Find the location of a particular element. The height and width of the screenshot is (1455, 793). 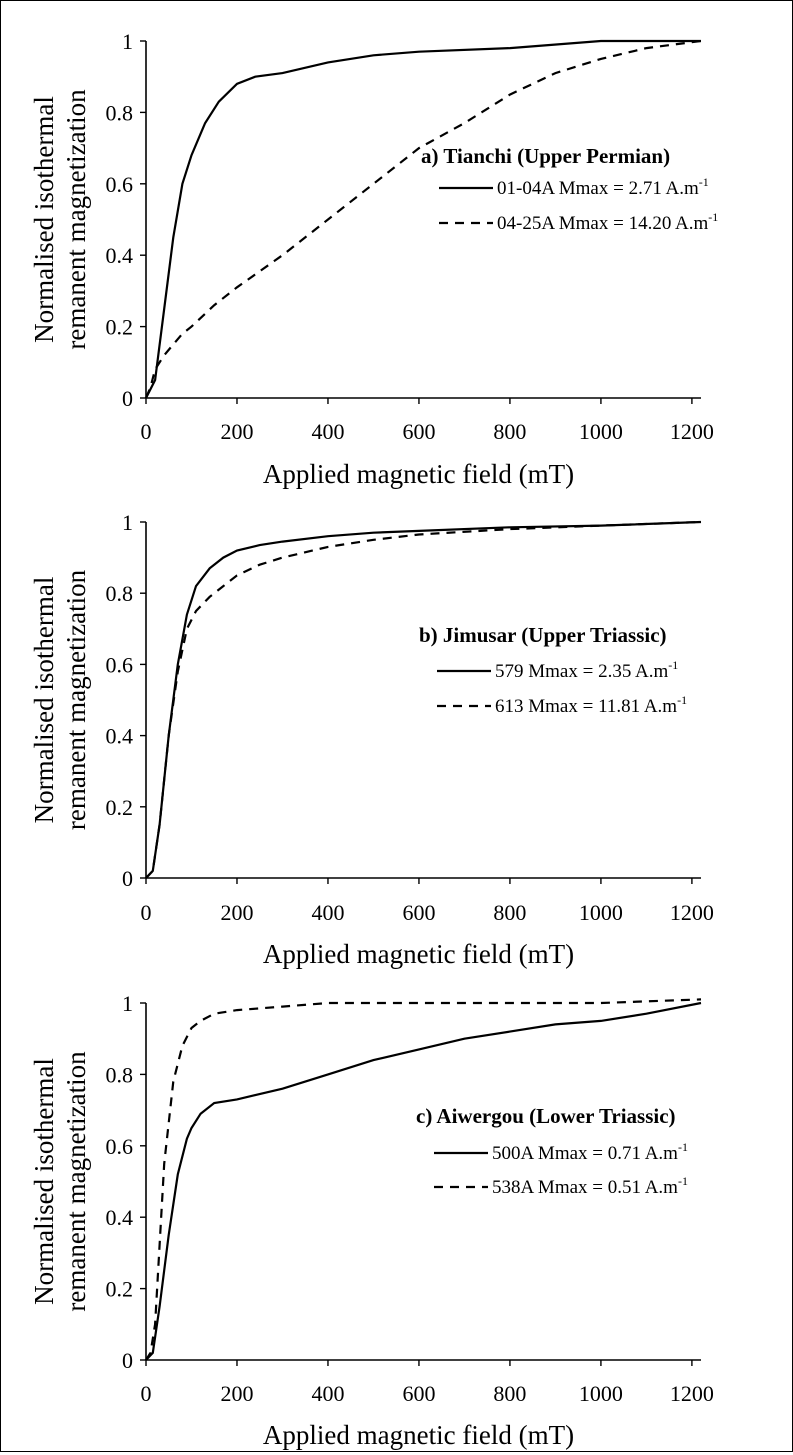

legend-label: 579 Mmax = 2.35 A.m-1 is located at coordinates (586, 670).